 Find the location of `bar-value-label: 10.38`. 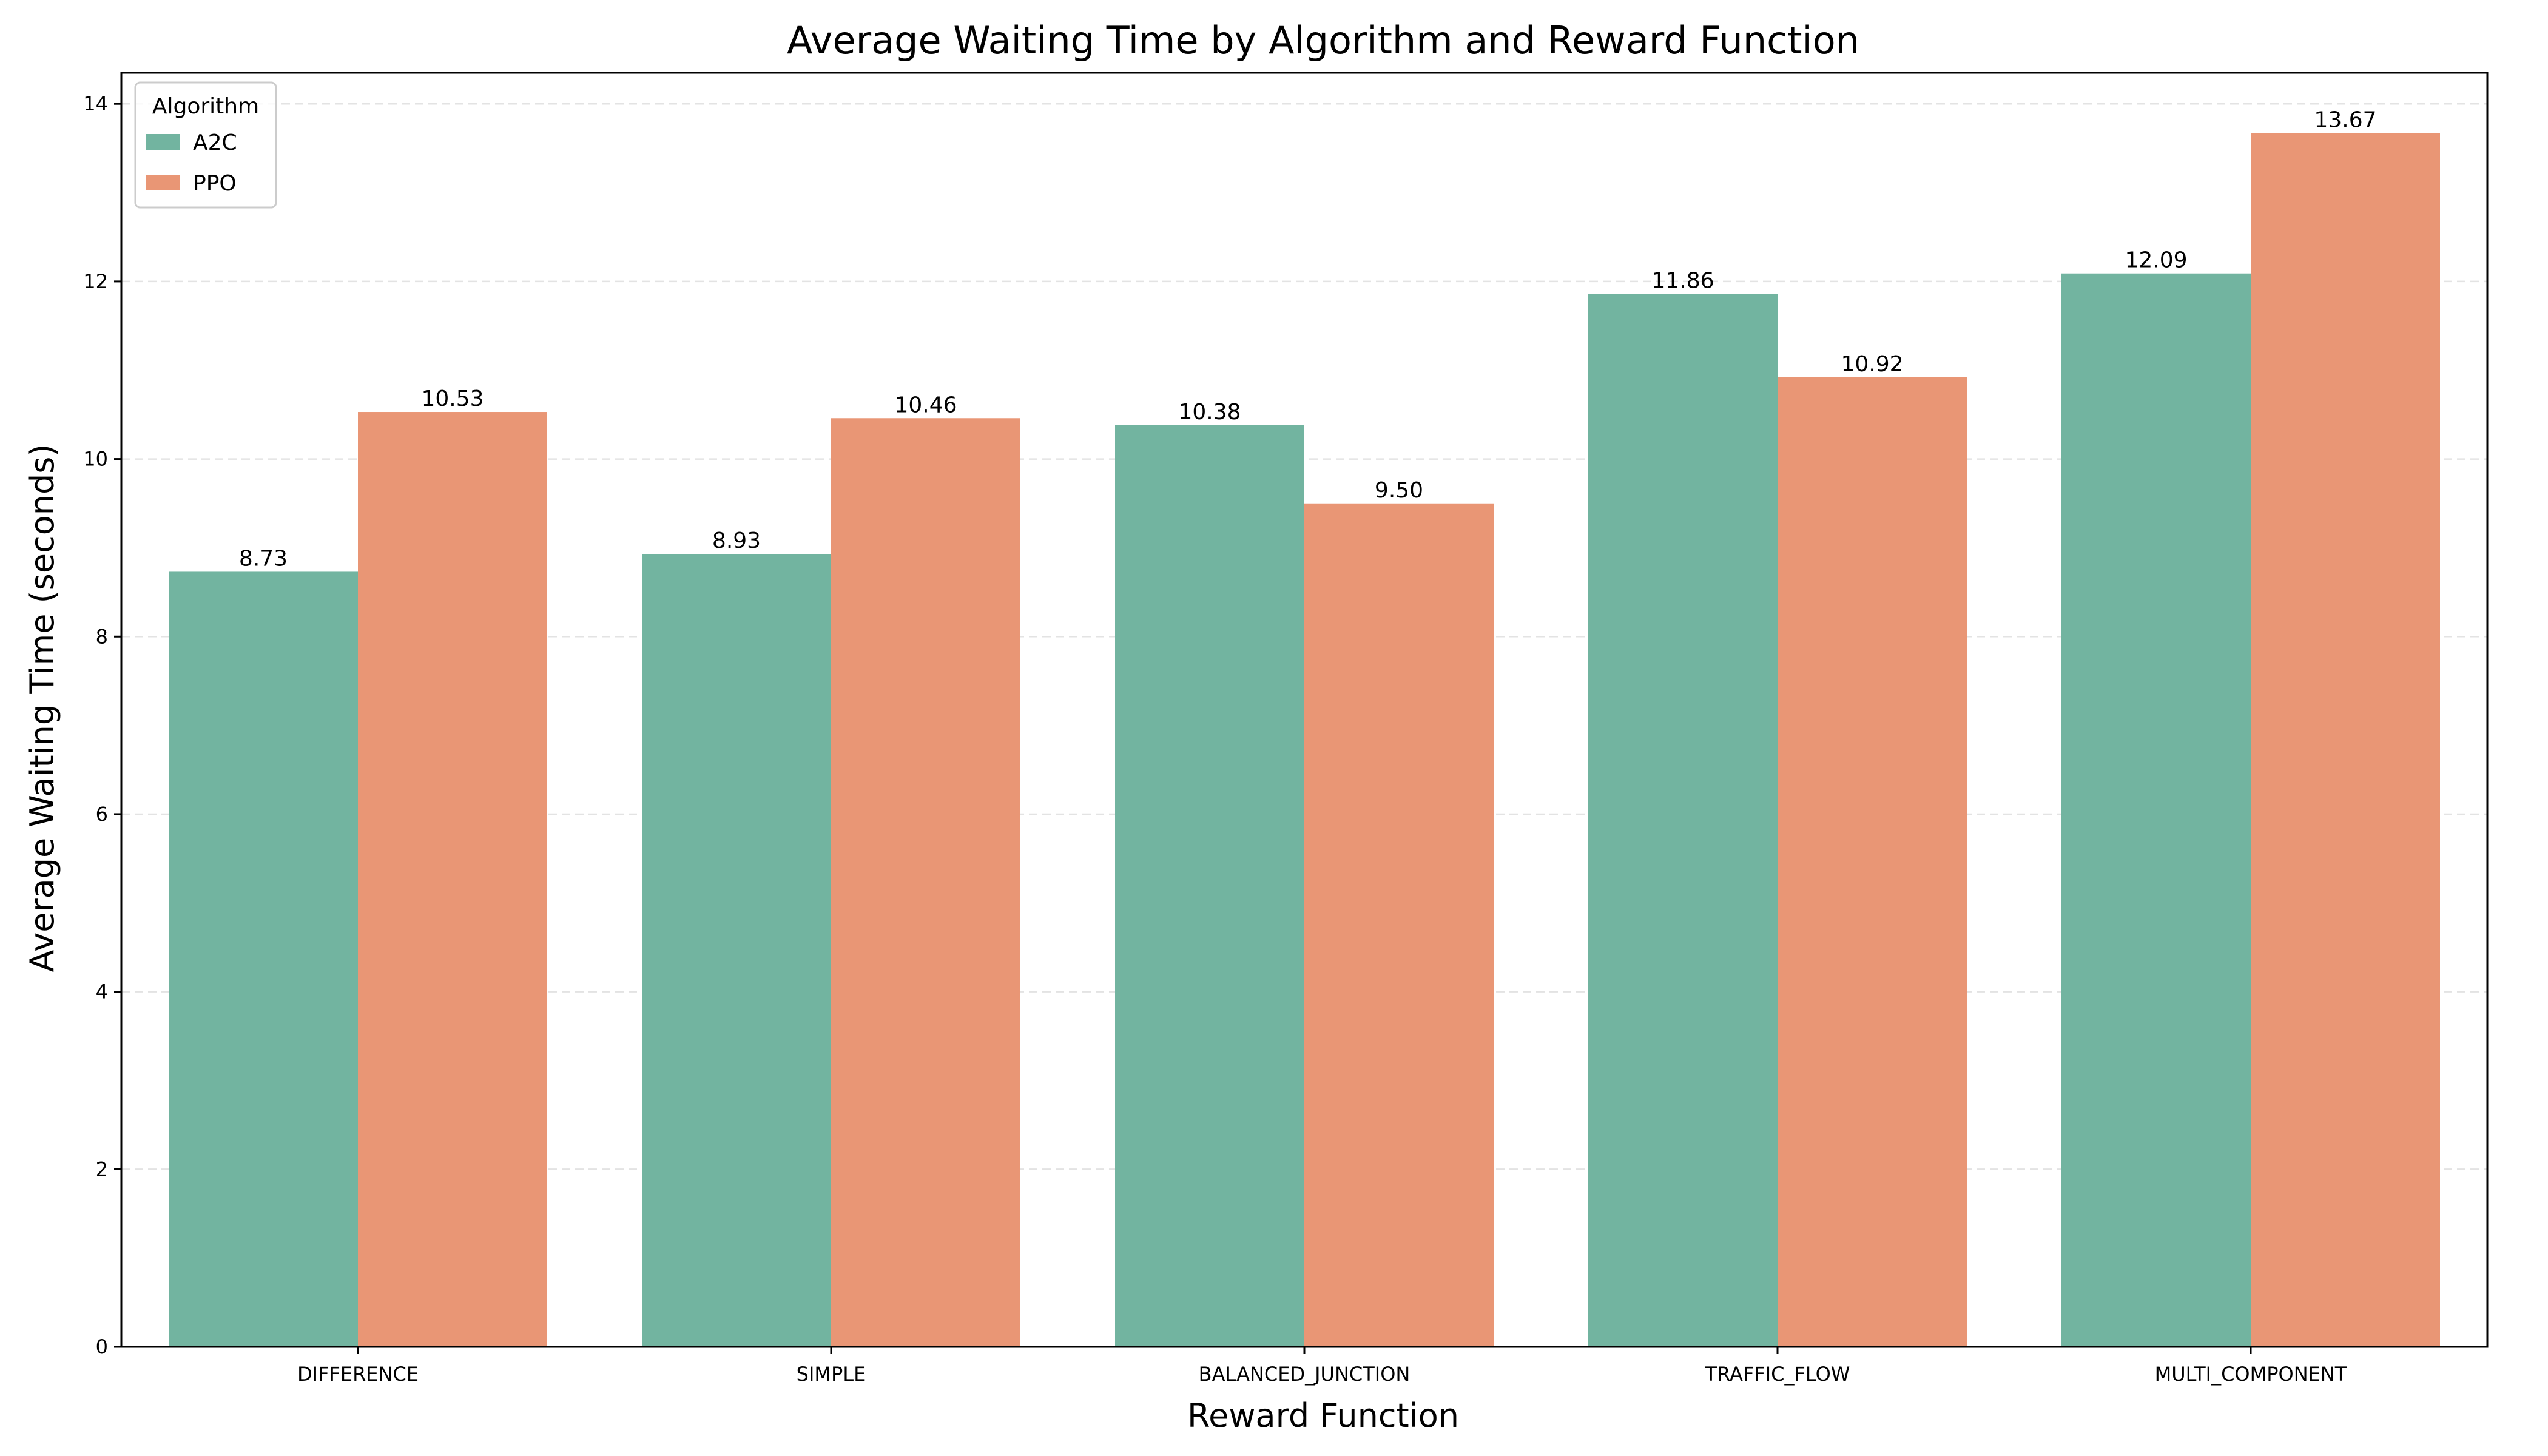

bar-value-label: 10.38 is located at coordinates (1209, 412).